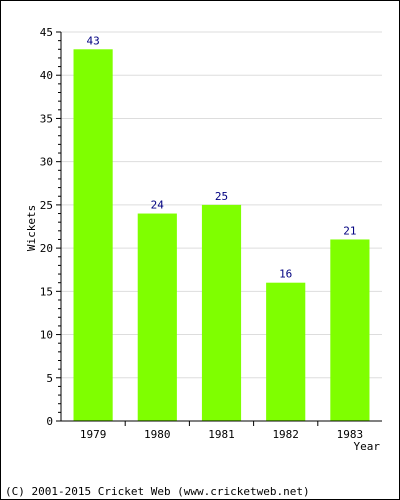 This screenshot has height=500, width=400. Describe the element at coordinates (46, 118) in the screenshot. I see `y-tick-label: 35` at that location.